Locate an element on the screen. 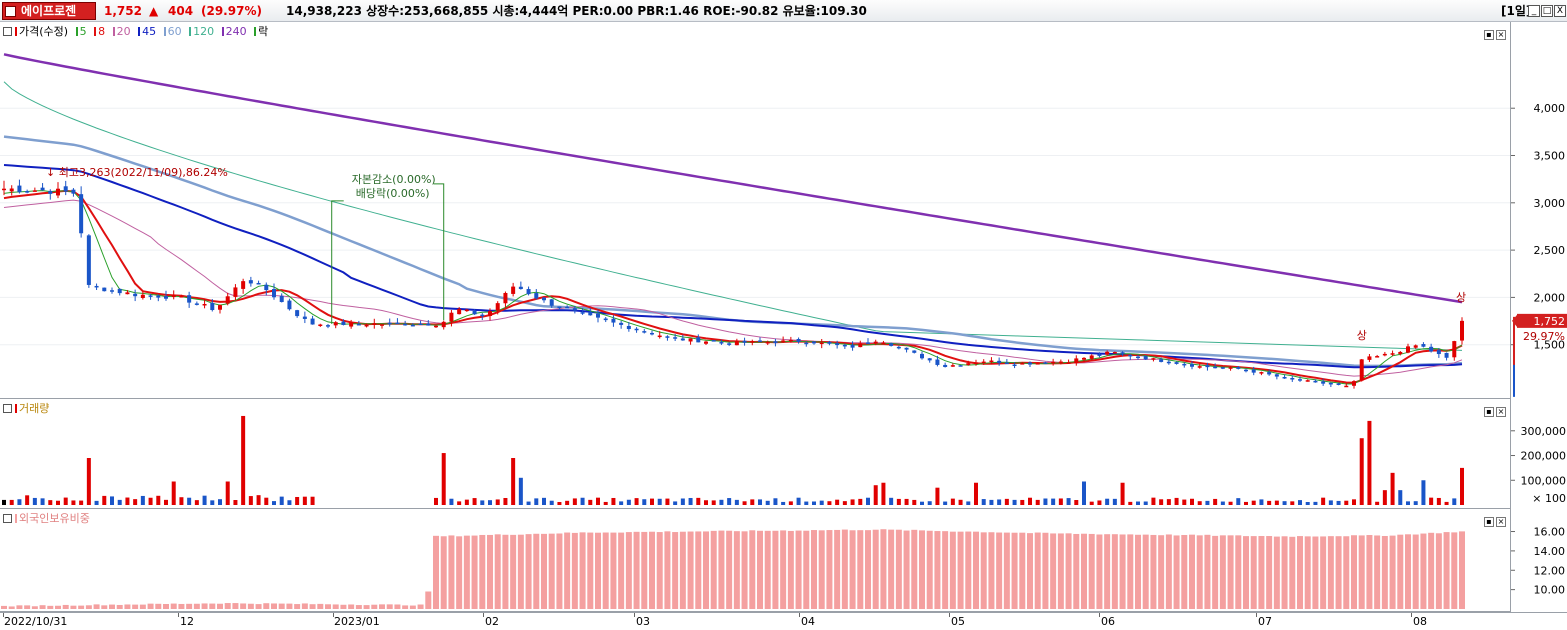  price-panel-buttons: ▪ × is located at coordinates (1494, 33).